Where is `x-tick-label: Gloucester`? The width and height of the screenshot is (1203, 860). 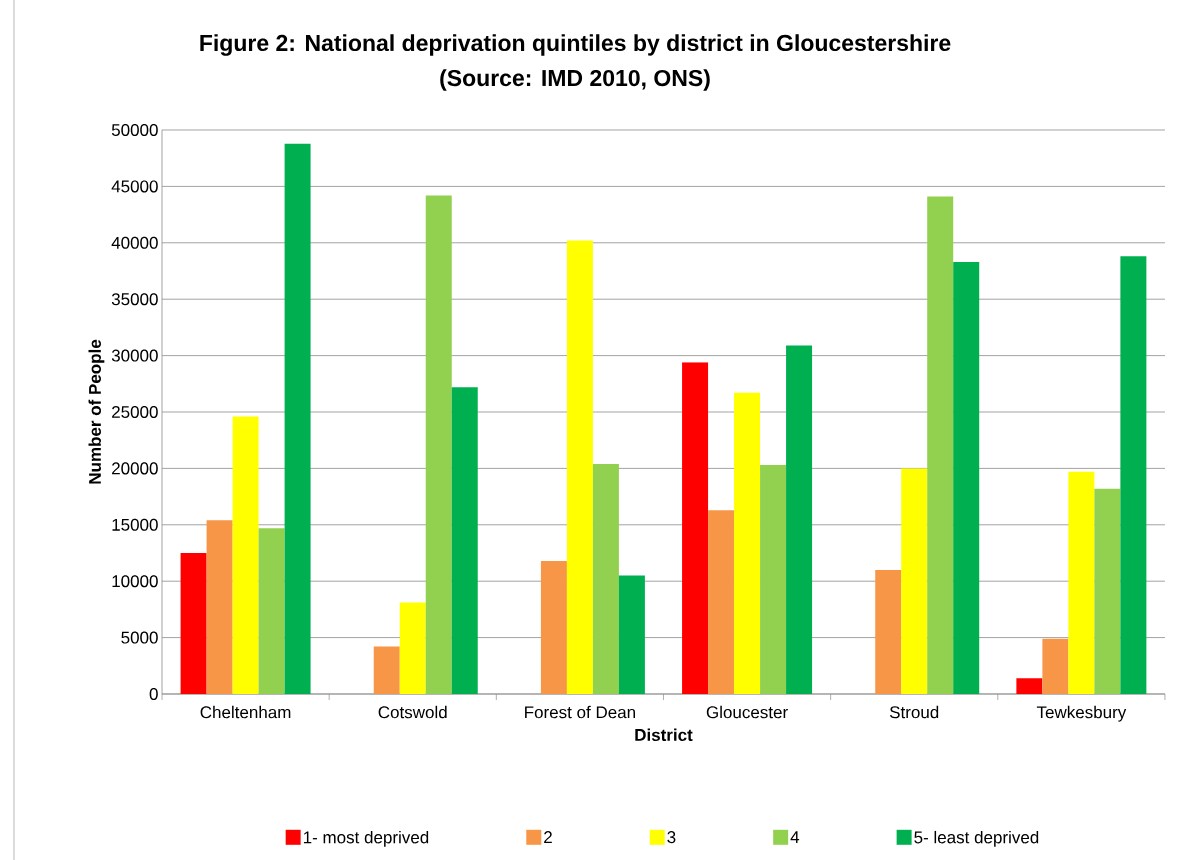 x-tick-label: Gloucester is located at coordinates (747, 712).